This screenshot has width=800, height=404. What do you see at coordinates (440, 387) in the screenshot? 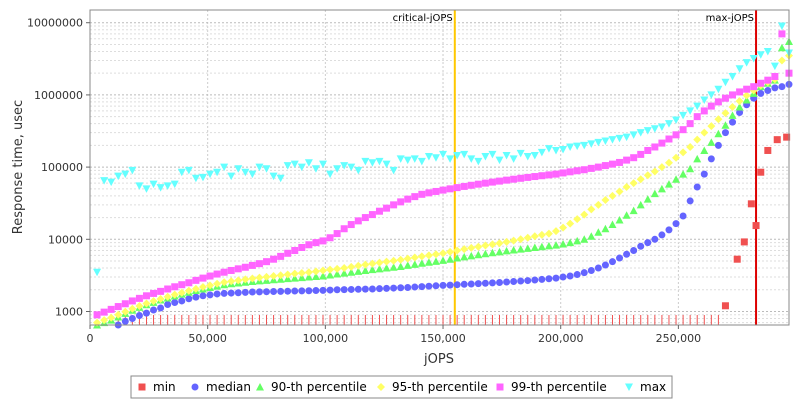
I see `legend-label-95-th-percentile: 95-th percentile` at bounding box center [440, 387].